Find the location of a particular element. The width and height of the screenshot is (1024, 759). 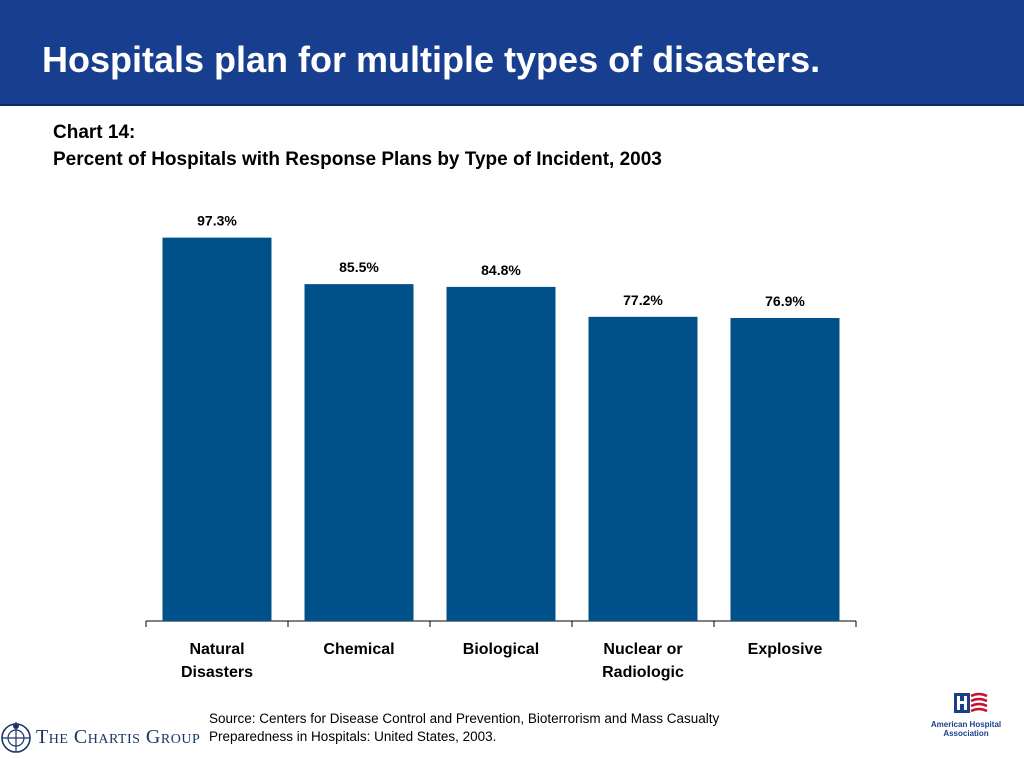

data-label-4: 76.9% is located at coordinates (785, 301).